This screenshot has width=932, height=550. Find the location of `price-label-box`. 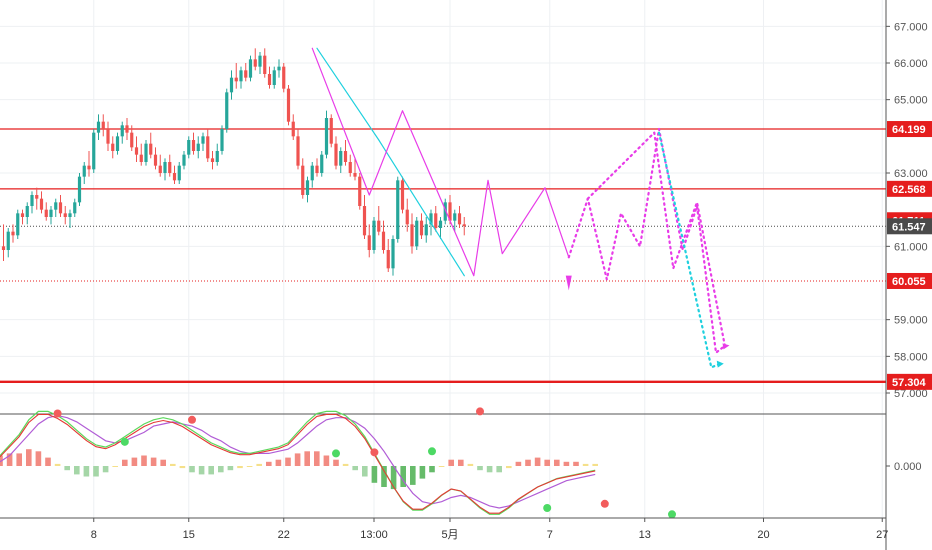

price-label-box is located at coordinates (909, 381).